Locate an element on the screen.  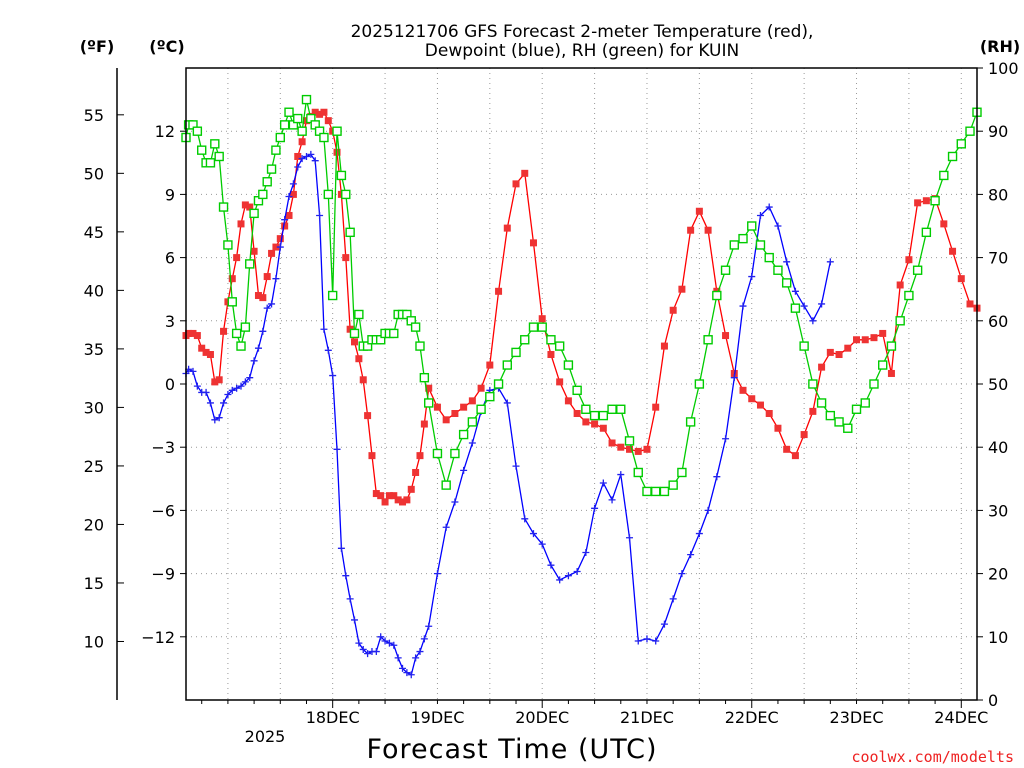
fahrenheit-tick-label: 35 is located at coordinates (94, 349).